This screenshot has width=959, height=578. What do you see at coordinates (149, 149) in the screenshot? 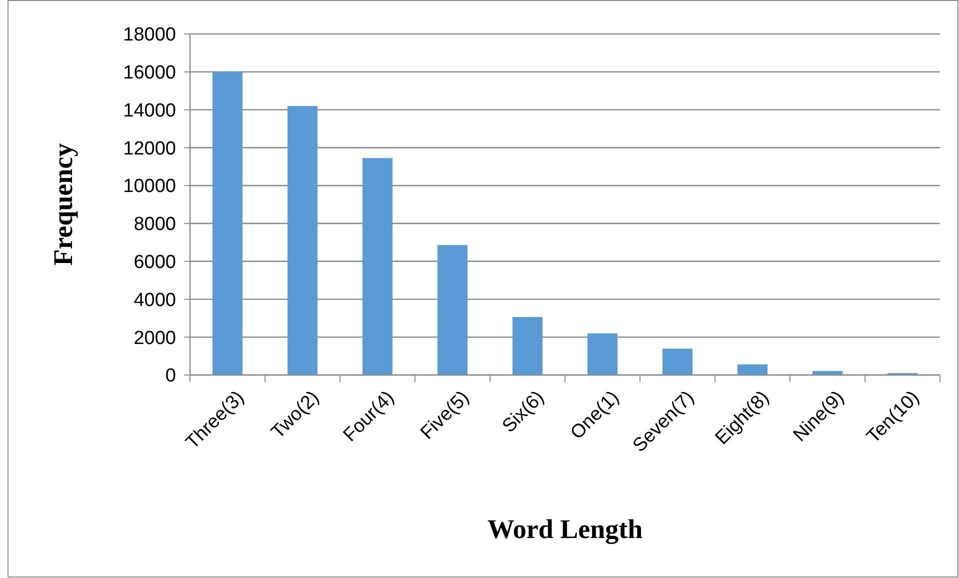
I see `y-tick-label: 12000` at bounding box center [149, 149].